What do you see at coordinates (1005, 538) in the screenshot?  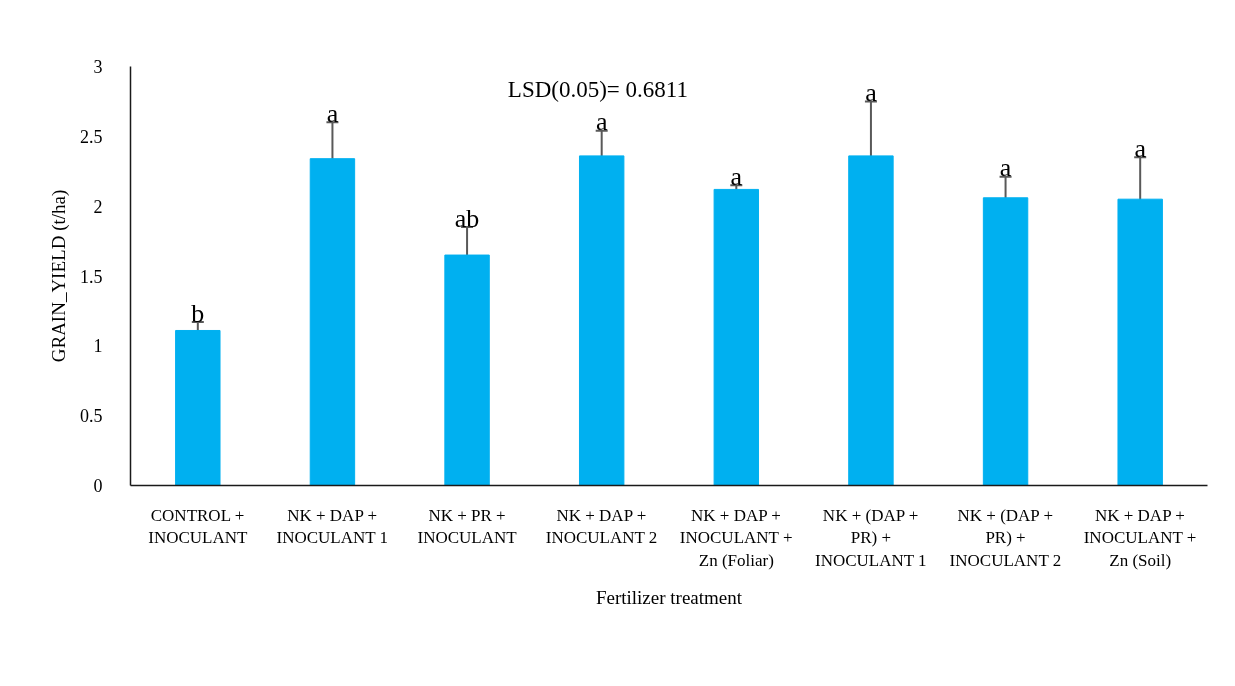 I see `x-tick-label: NK + (DAP + PR) + INOCULANT 2` at bounding box center [1005, 538].